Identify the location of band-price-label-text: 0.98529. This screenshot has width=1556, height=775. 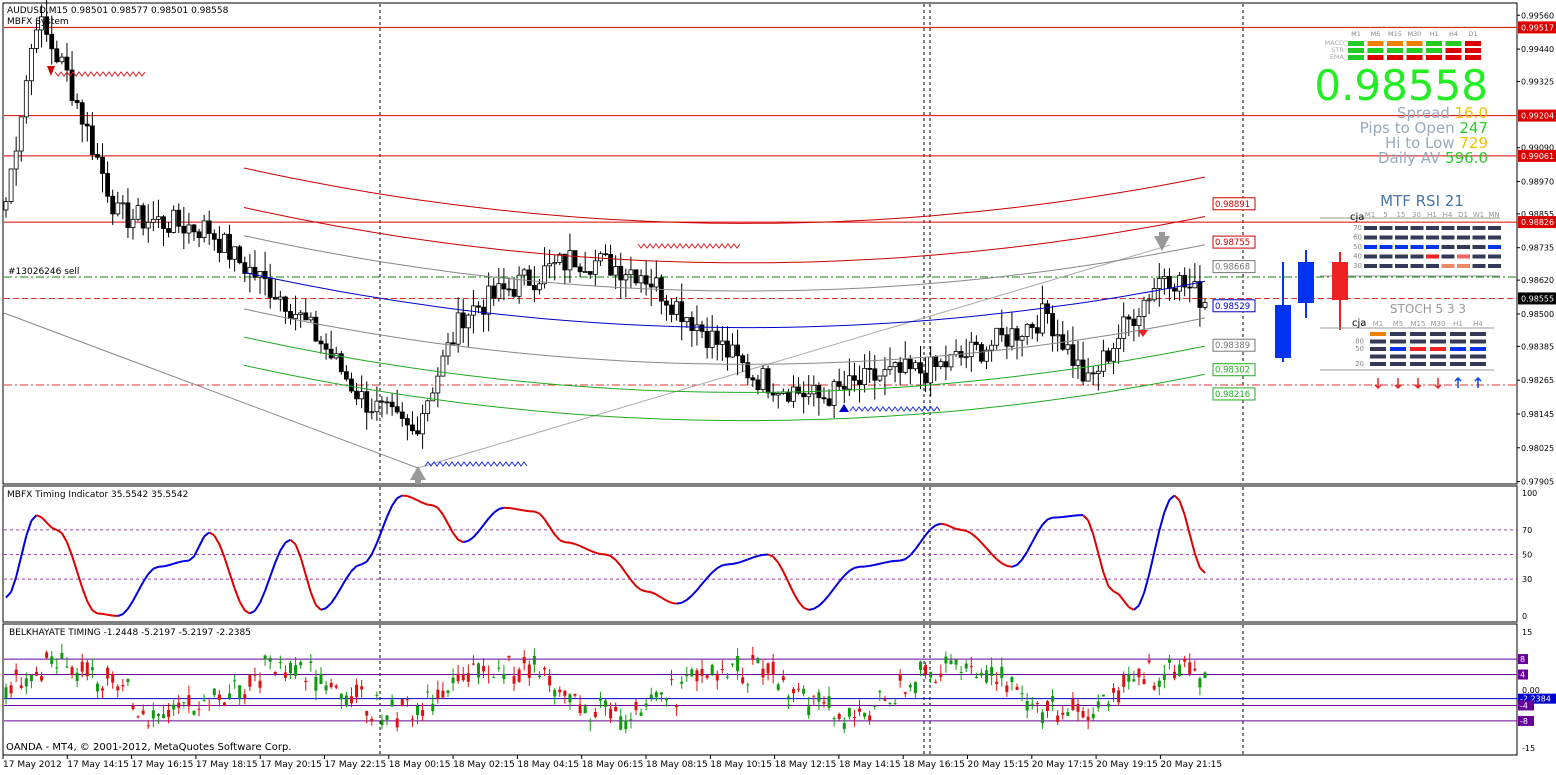
(1232, 307).